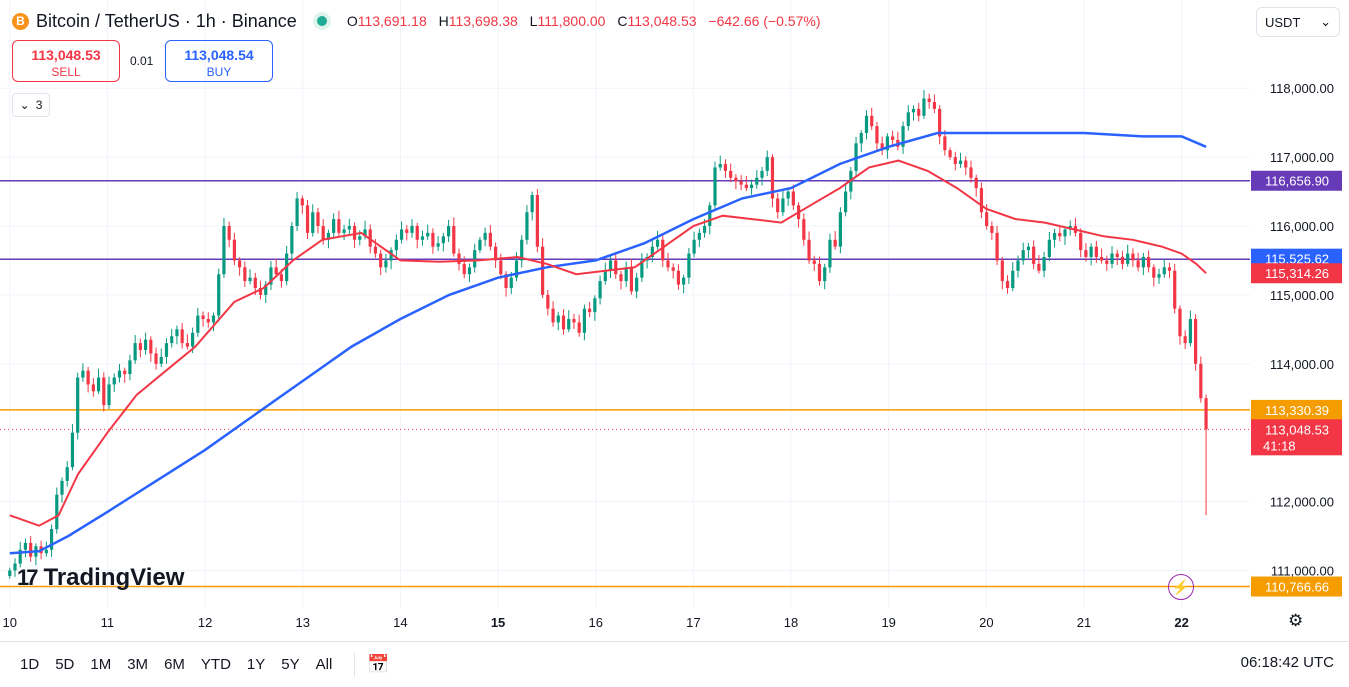 This screenshot has height=687, width=1349. I want to click on timeframe-5d: 5D, so click(65, 664).